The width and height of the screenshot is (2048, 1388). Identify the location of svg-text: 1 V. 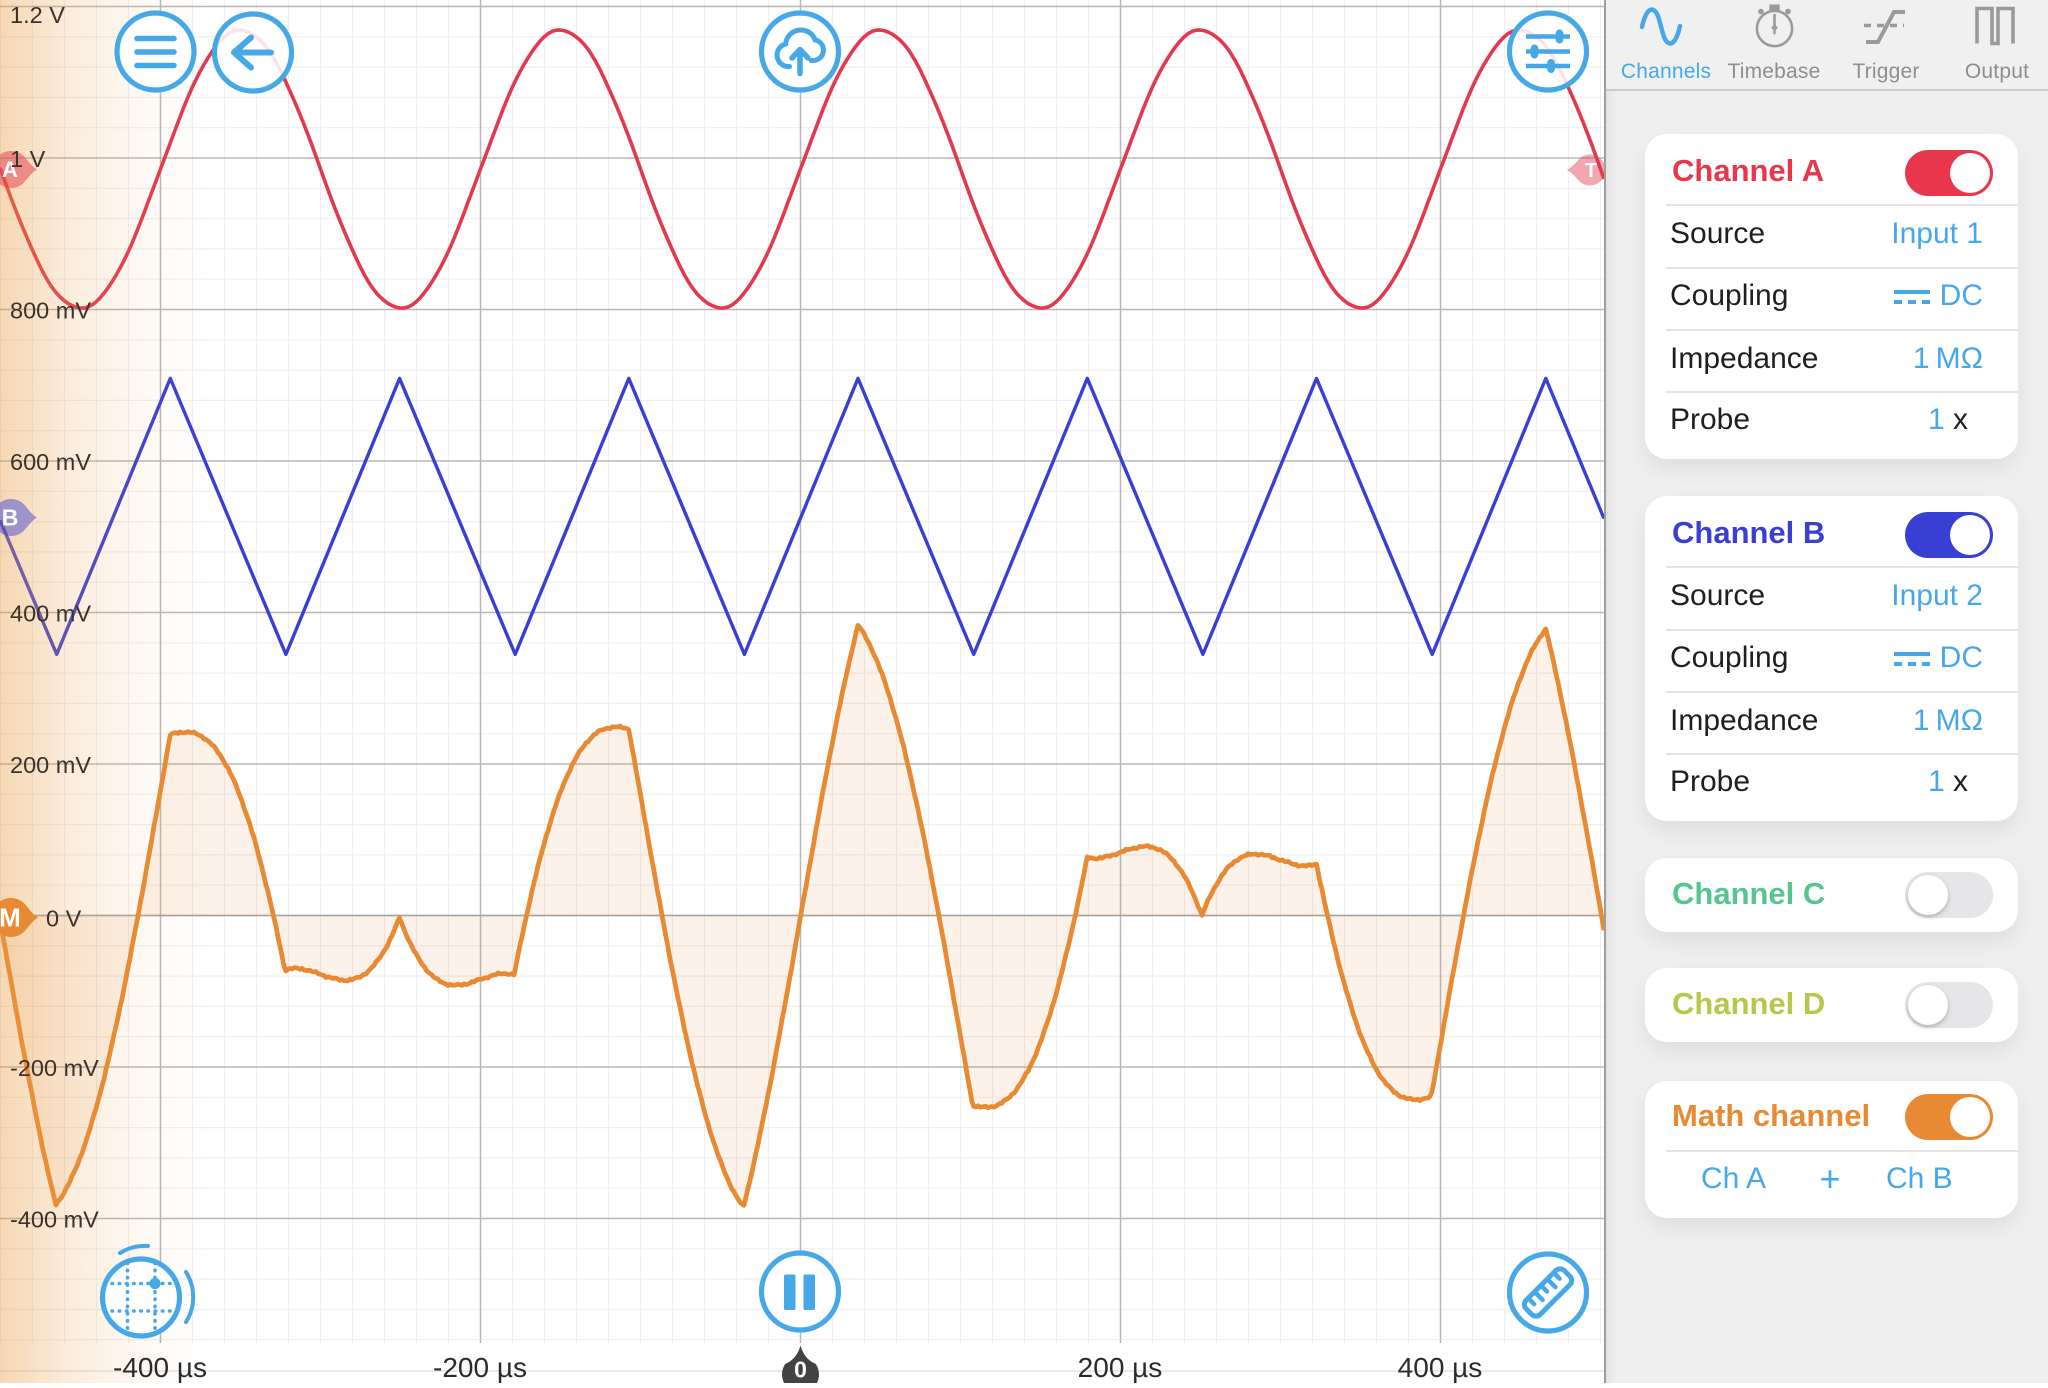
(28, 159).